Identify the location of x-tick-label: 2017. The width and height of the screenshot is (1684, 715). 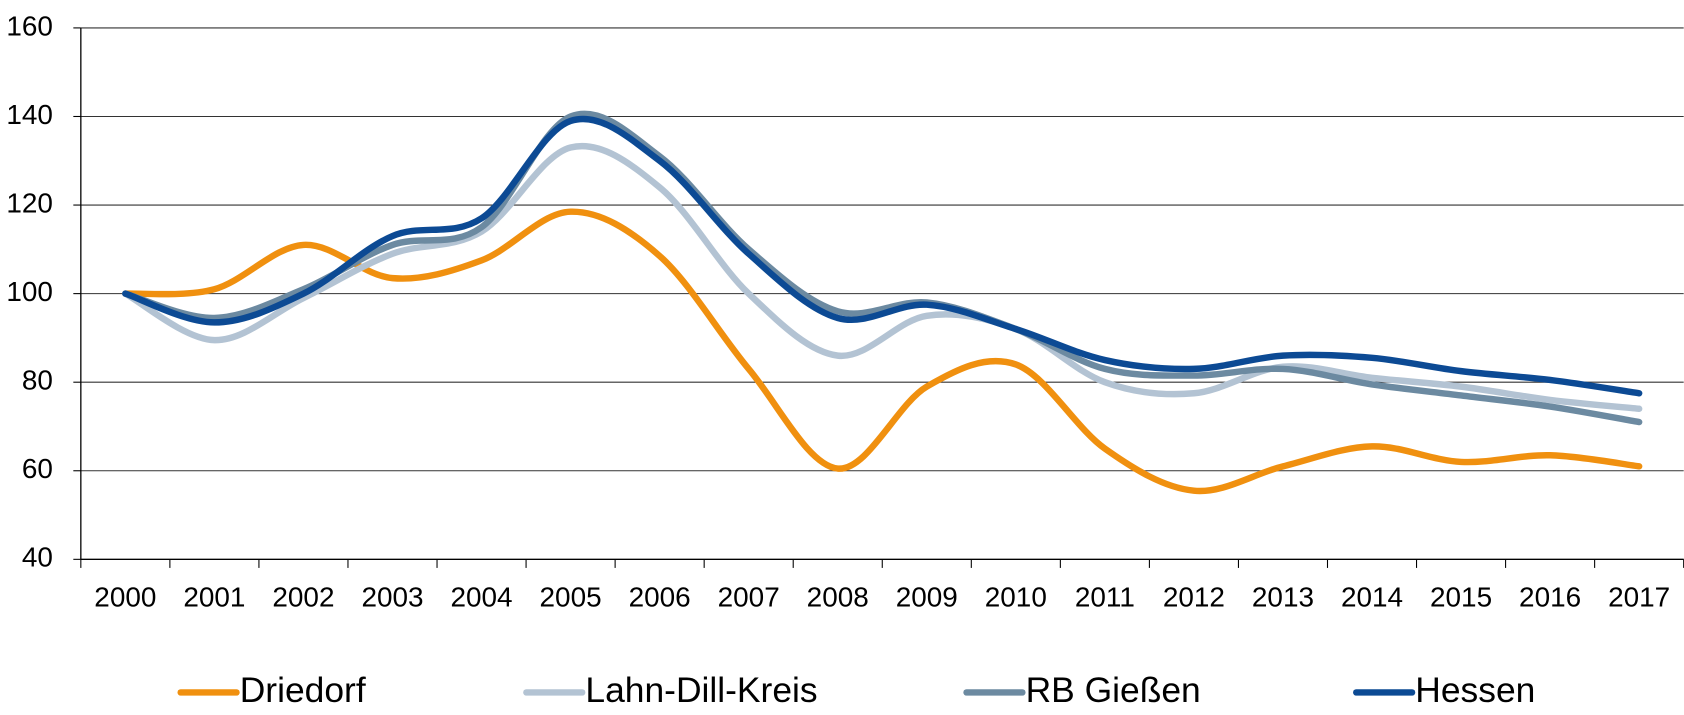
(1639, 596).